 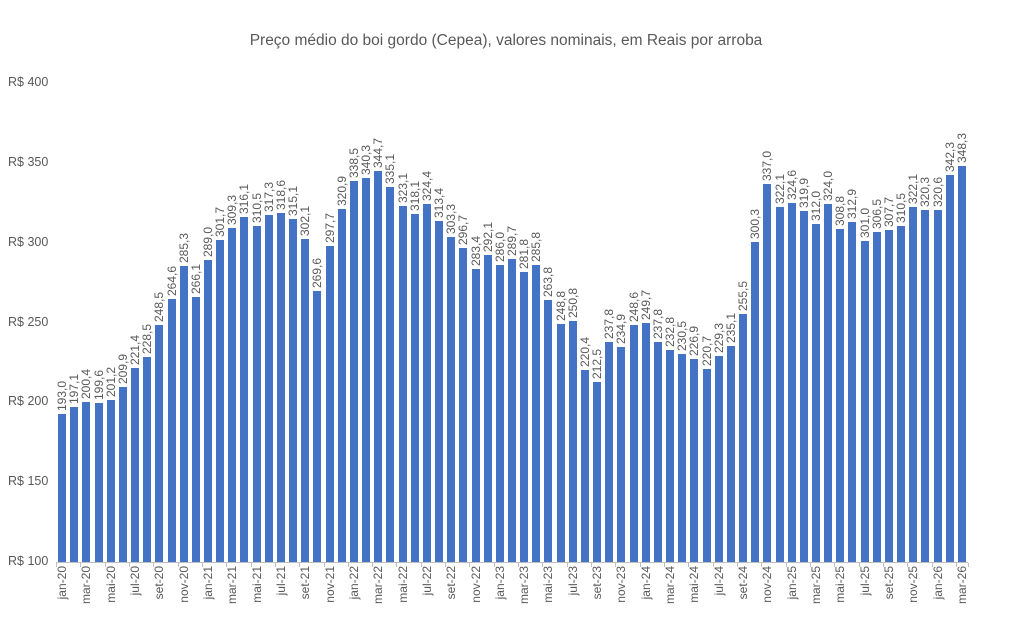 I want to click on x-axis-tick-label: mar-20, so click(x=86, y=585).